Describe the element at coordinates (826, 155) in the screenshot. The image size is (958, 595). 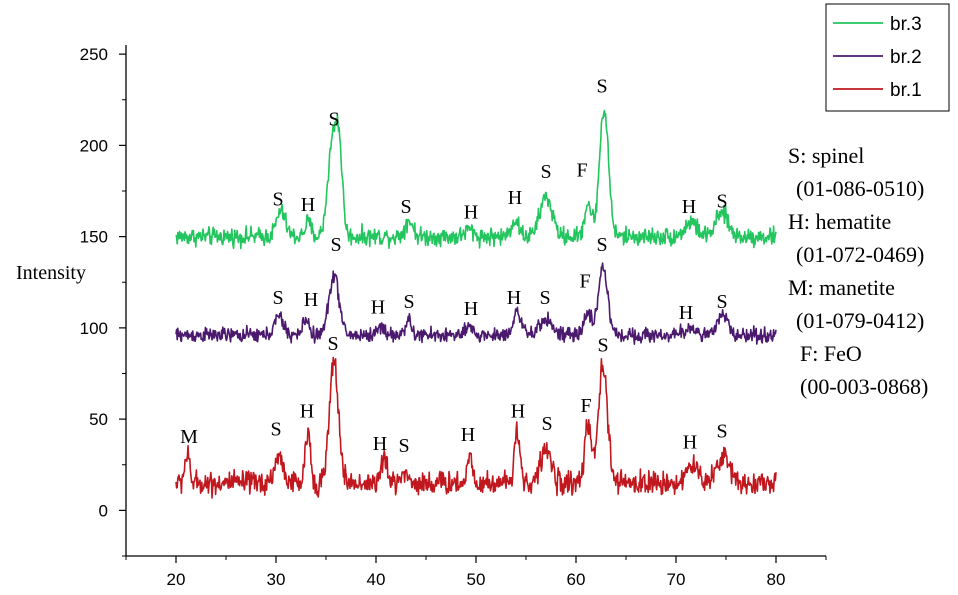
I see `note-line: S: spinel` at that location.